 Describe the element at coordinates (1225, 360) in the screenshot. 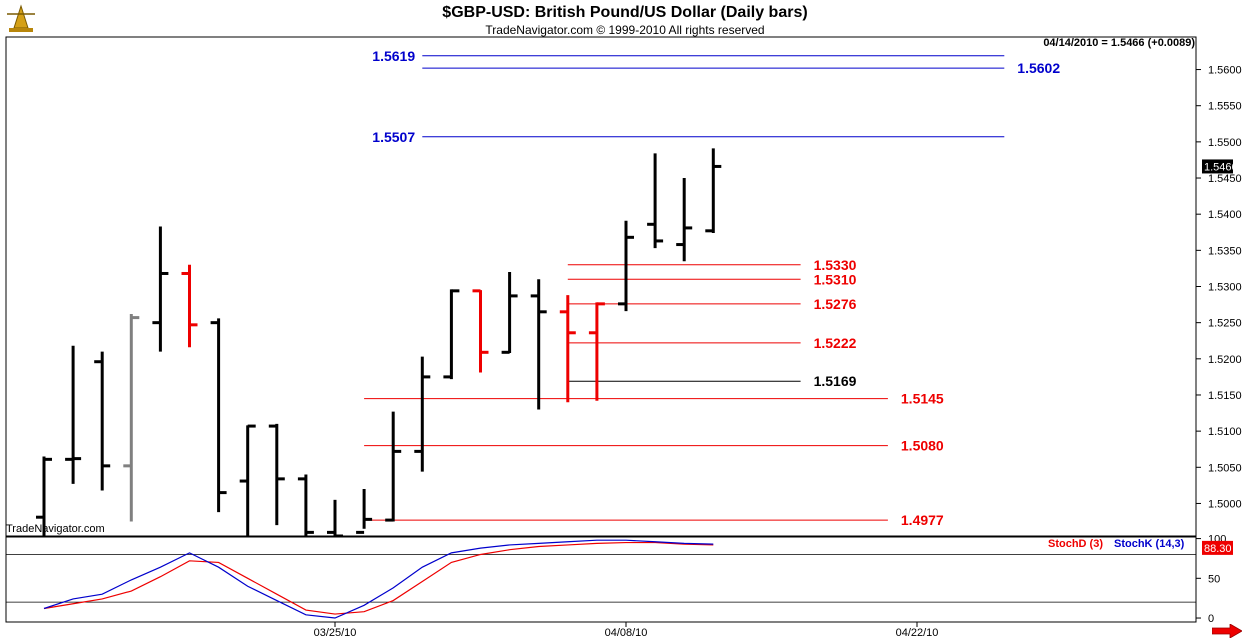

I see `y-tick-label: 1.5200` at that location.